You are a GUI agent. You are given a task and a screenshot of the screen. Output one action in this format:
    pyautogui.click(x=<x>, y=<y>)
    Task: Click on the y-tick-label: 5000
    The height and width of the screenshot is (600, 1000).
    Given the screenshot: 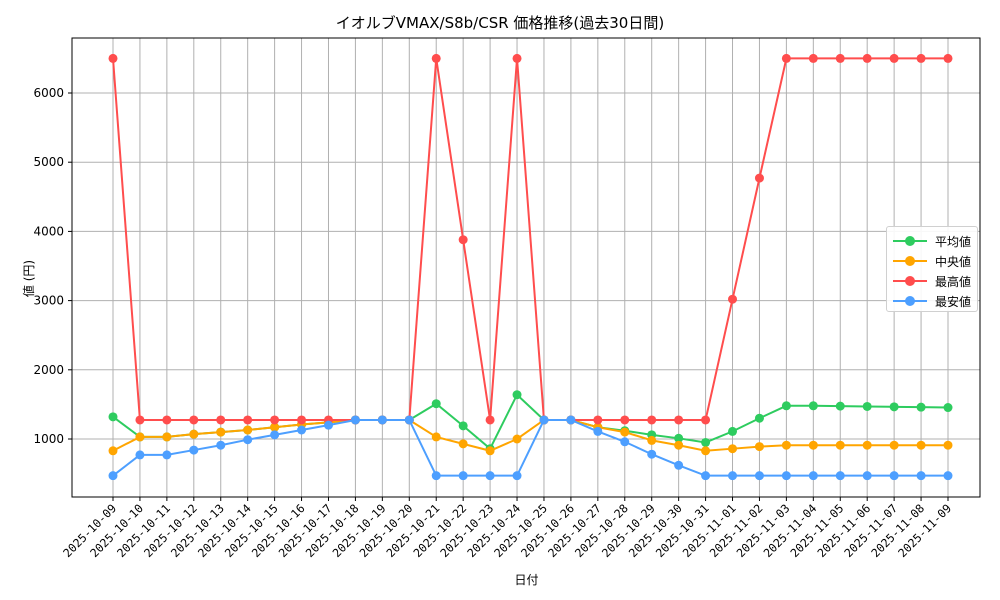 What is the action you would take?
    pyautogui.click(x=48, y=162)
    